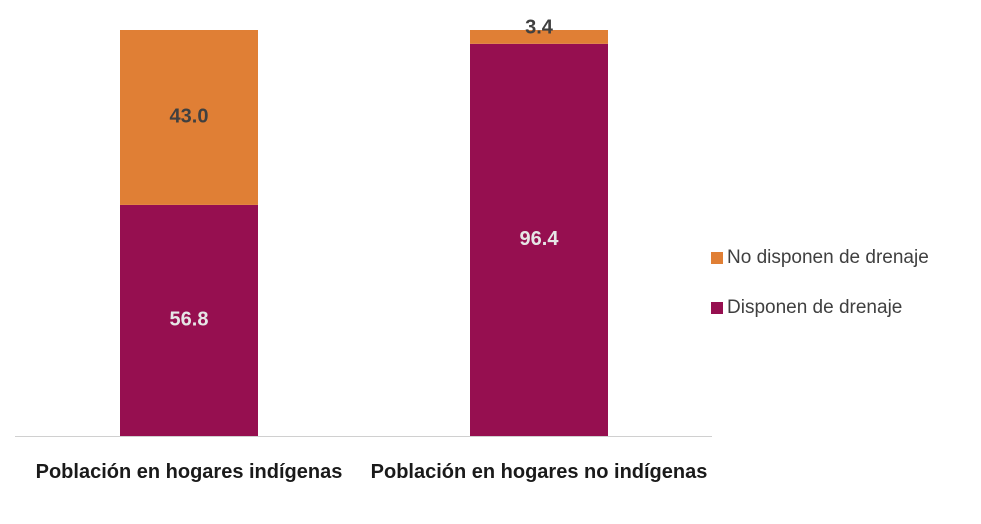 Image resolution: width=981 pixels, height=524 pixels. I want to click on data-label: 43.0, so click(189, 117).